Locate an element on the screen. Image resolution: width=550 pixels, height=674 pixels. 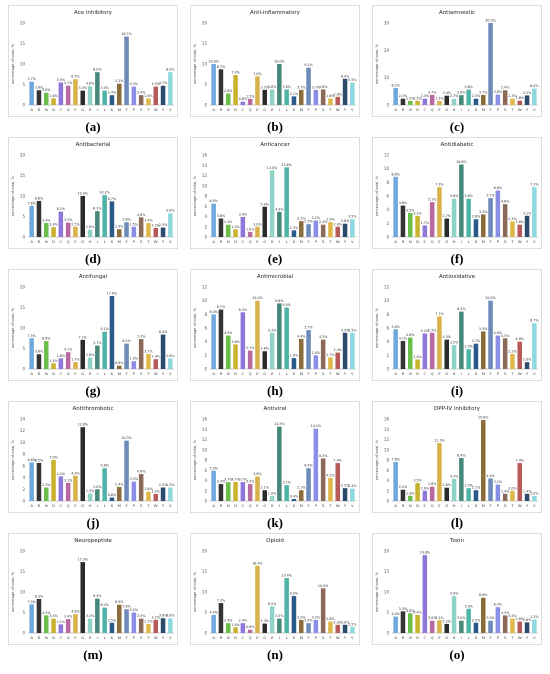
data-label: 3.0% is located at coordinates (46, 90).